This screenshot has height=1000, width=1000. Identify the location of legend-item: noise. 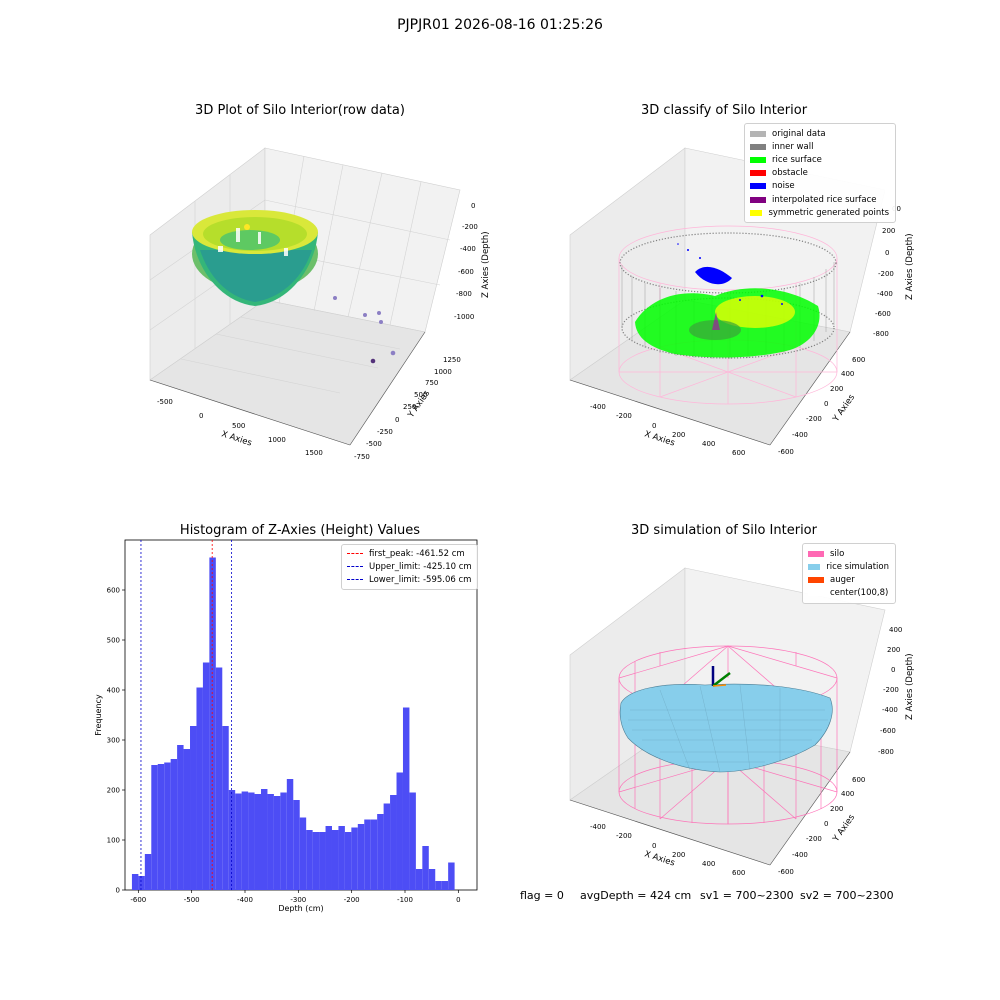
(819, 186).